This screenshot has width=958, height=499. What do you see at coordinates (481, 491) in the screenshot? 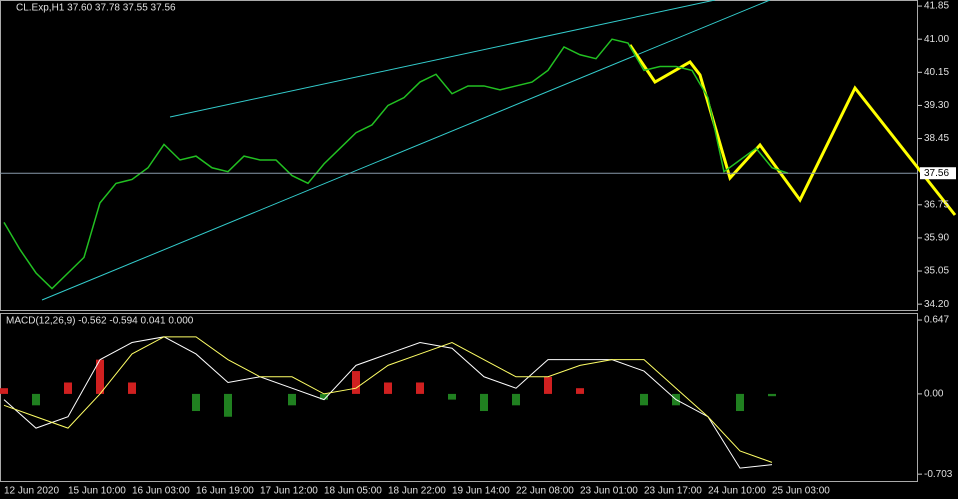
I see `x-tick-label: 19 Jun 14:00` at bounding box center [481, 491].